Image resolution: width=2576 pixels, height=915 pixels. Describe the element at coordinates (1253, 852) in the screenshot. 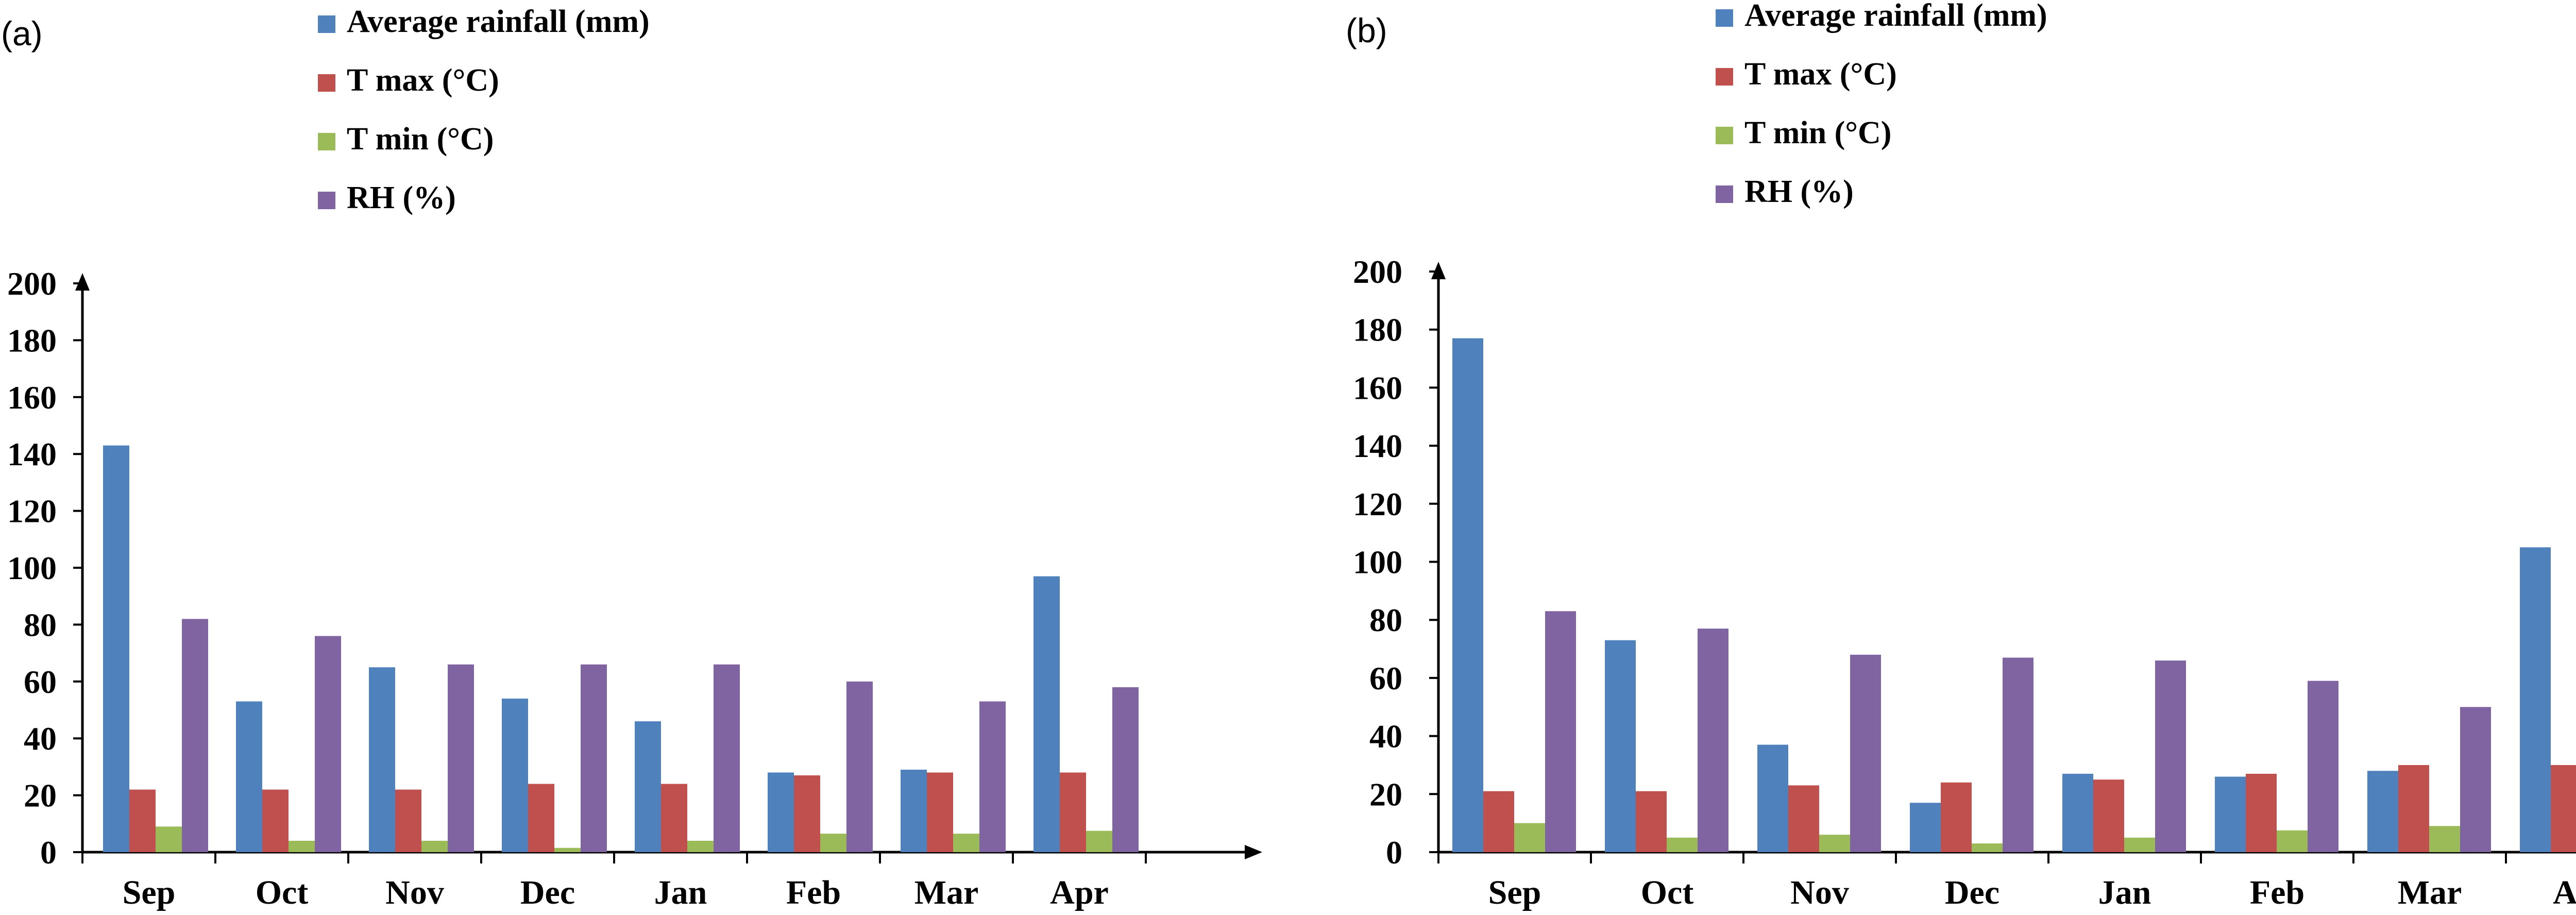

I see `x-axis-arrow` at that location.